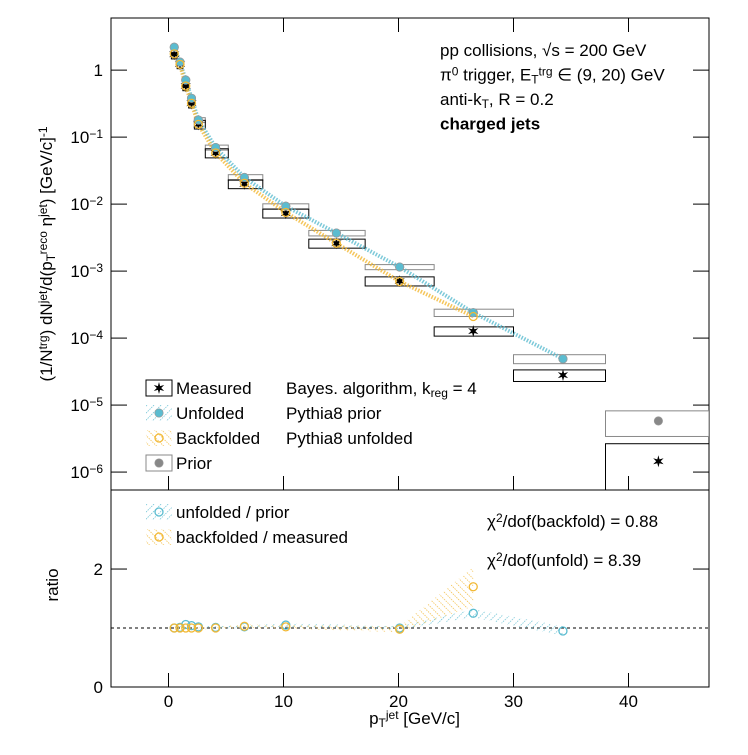 Image resolution: width=748 pixels, height=755 pixels. I want to click on legend-label: backfolded / measured, so click(262, 537).